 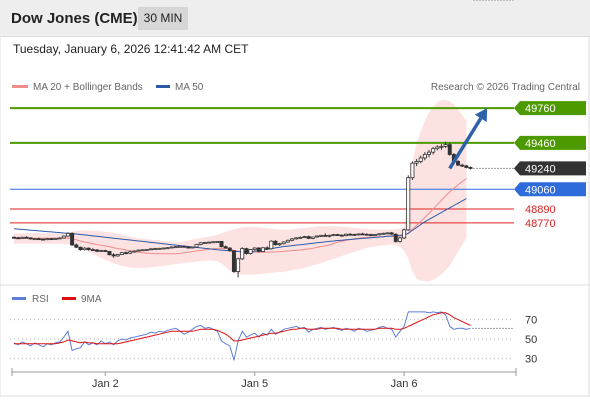 I want to click on instrument-title: Dow Jones (CME), so click(x=74, y=18).